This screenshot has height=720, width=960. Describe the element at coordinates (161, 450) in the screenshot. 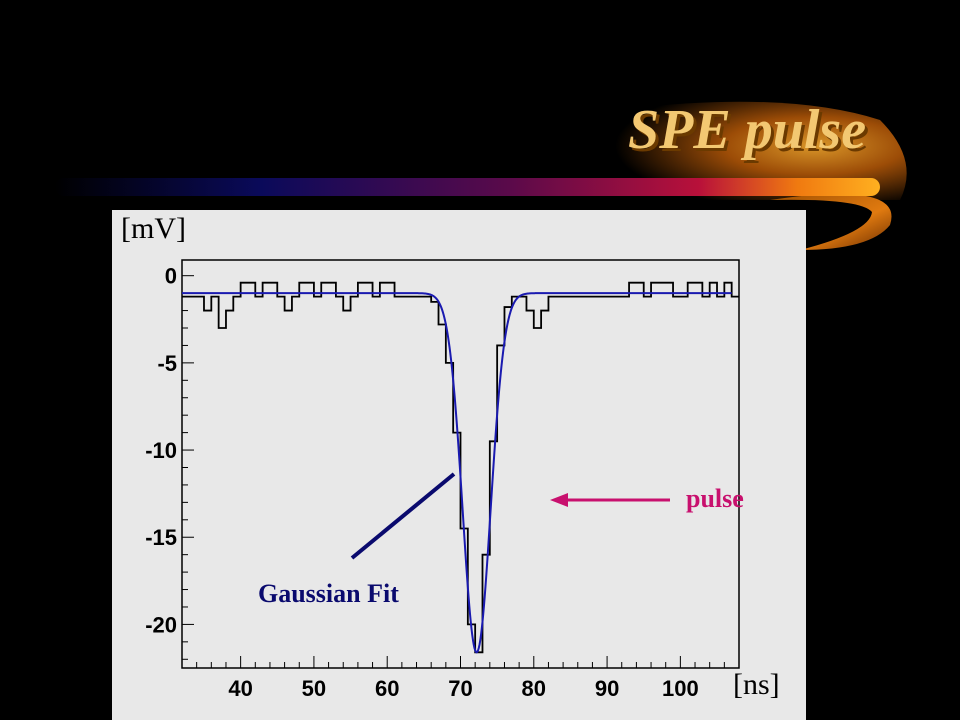

I see `y-tick-label: -10` at that location.